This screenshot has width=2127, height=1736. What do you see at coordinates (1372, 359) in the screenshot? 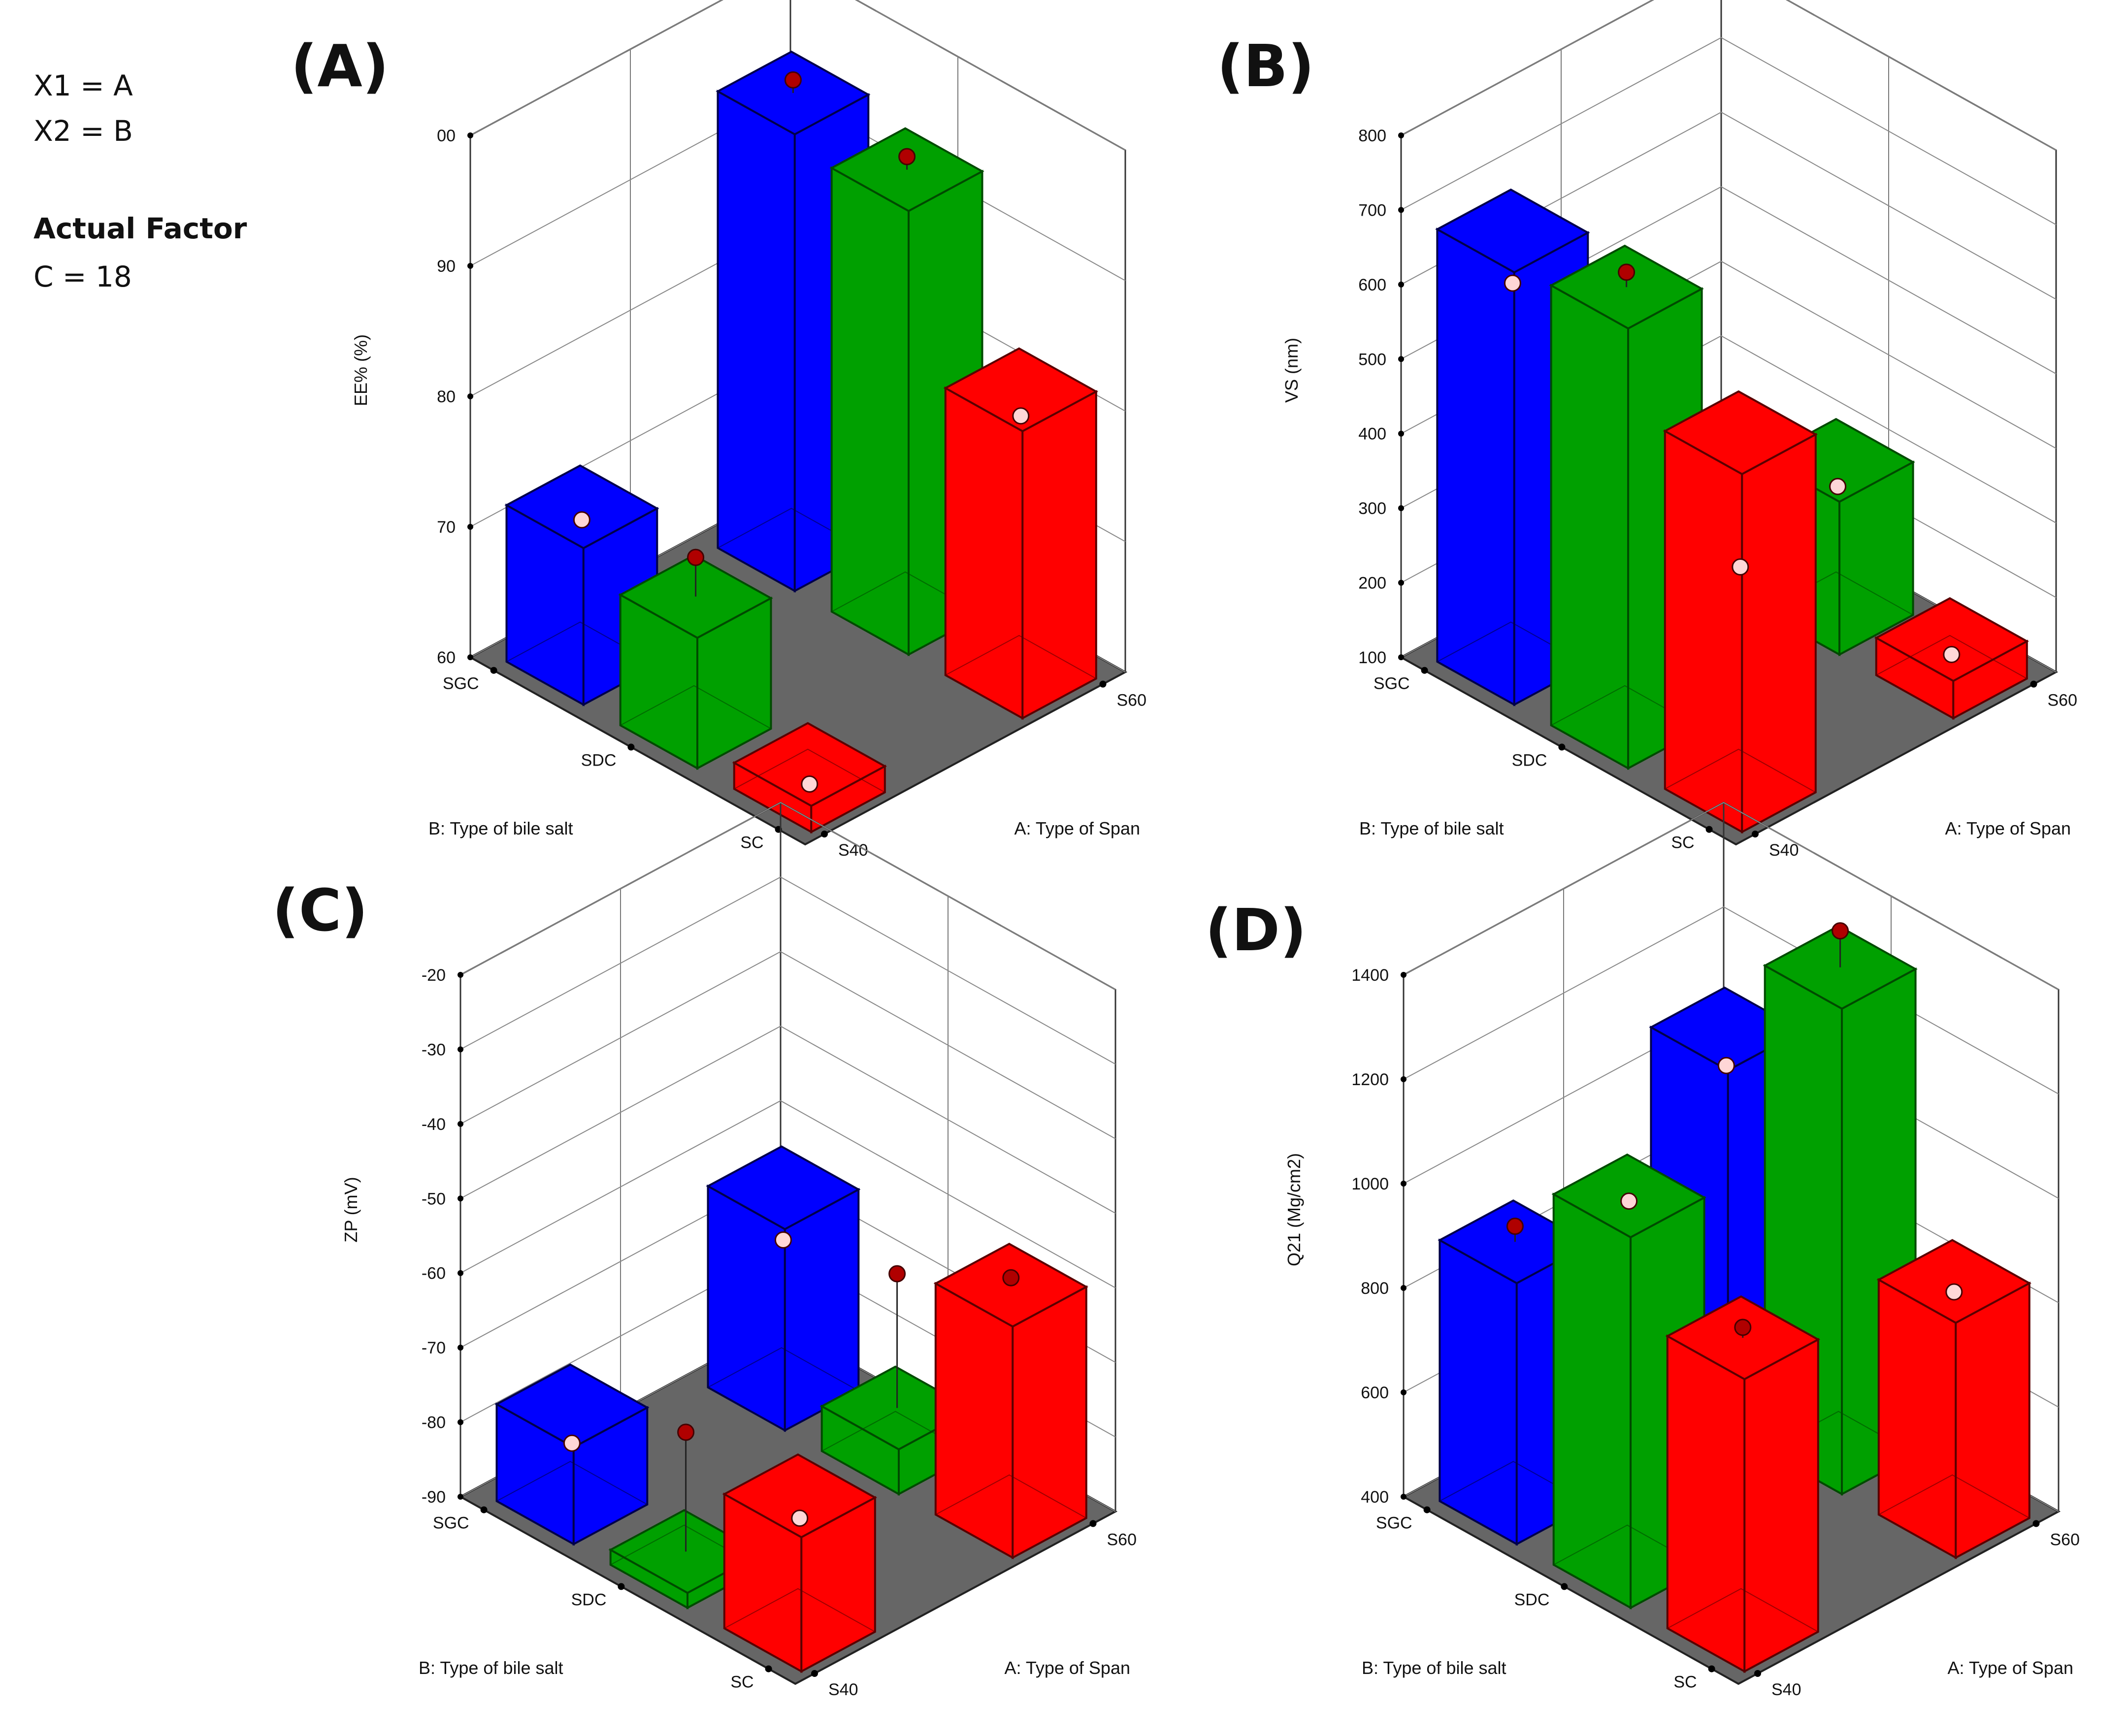
I see `z-tick-label: 500` at bounding box center [1372, 359].